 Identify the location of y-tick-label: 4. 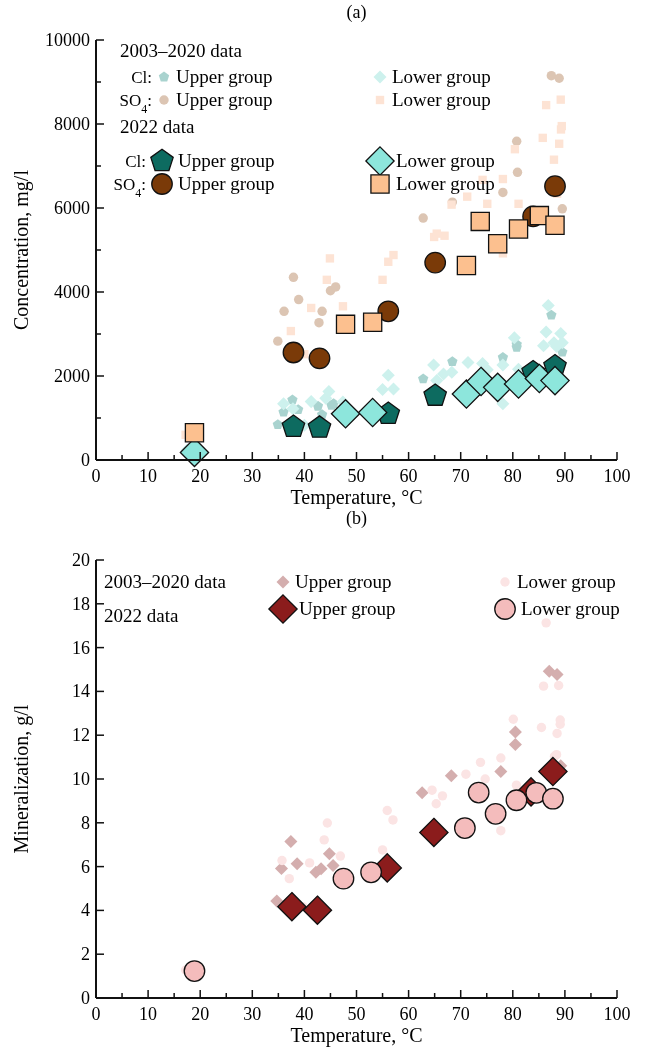
(85, 910).